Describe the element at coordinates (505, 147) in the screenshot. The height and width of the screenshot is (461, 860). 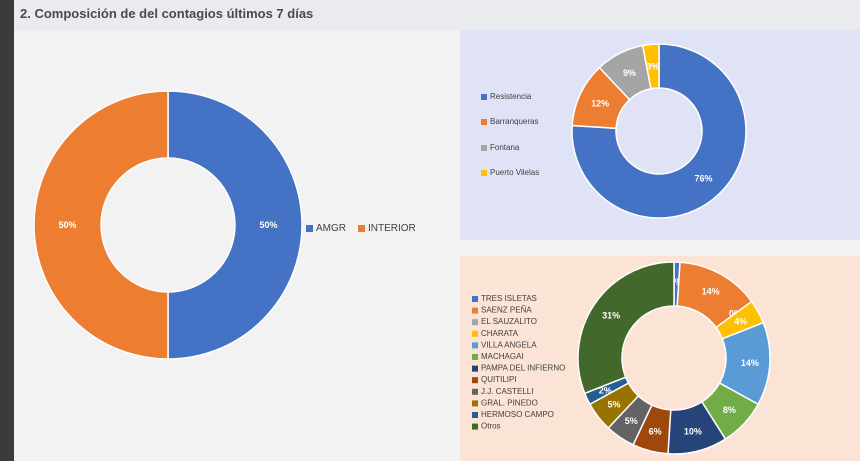
I see `legend-item-fontana: Fontana` at that location.